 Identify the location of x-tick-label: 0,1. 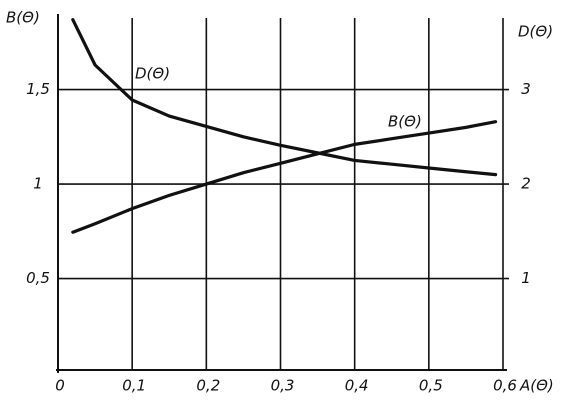
(134, 386).